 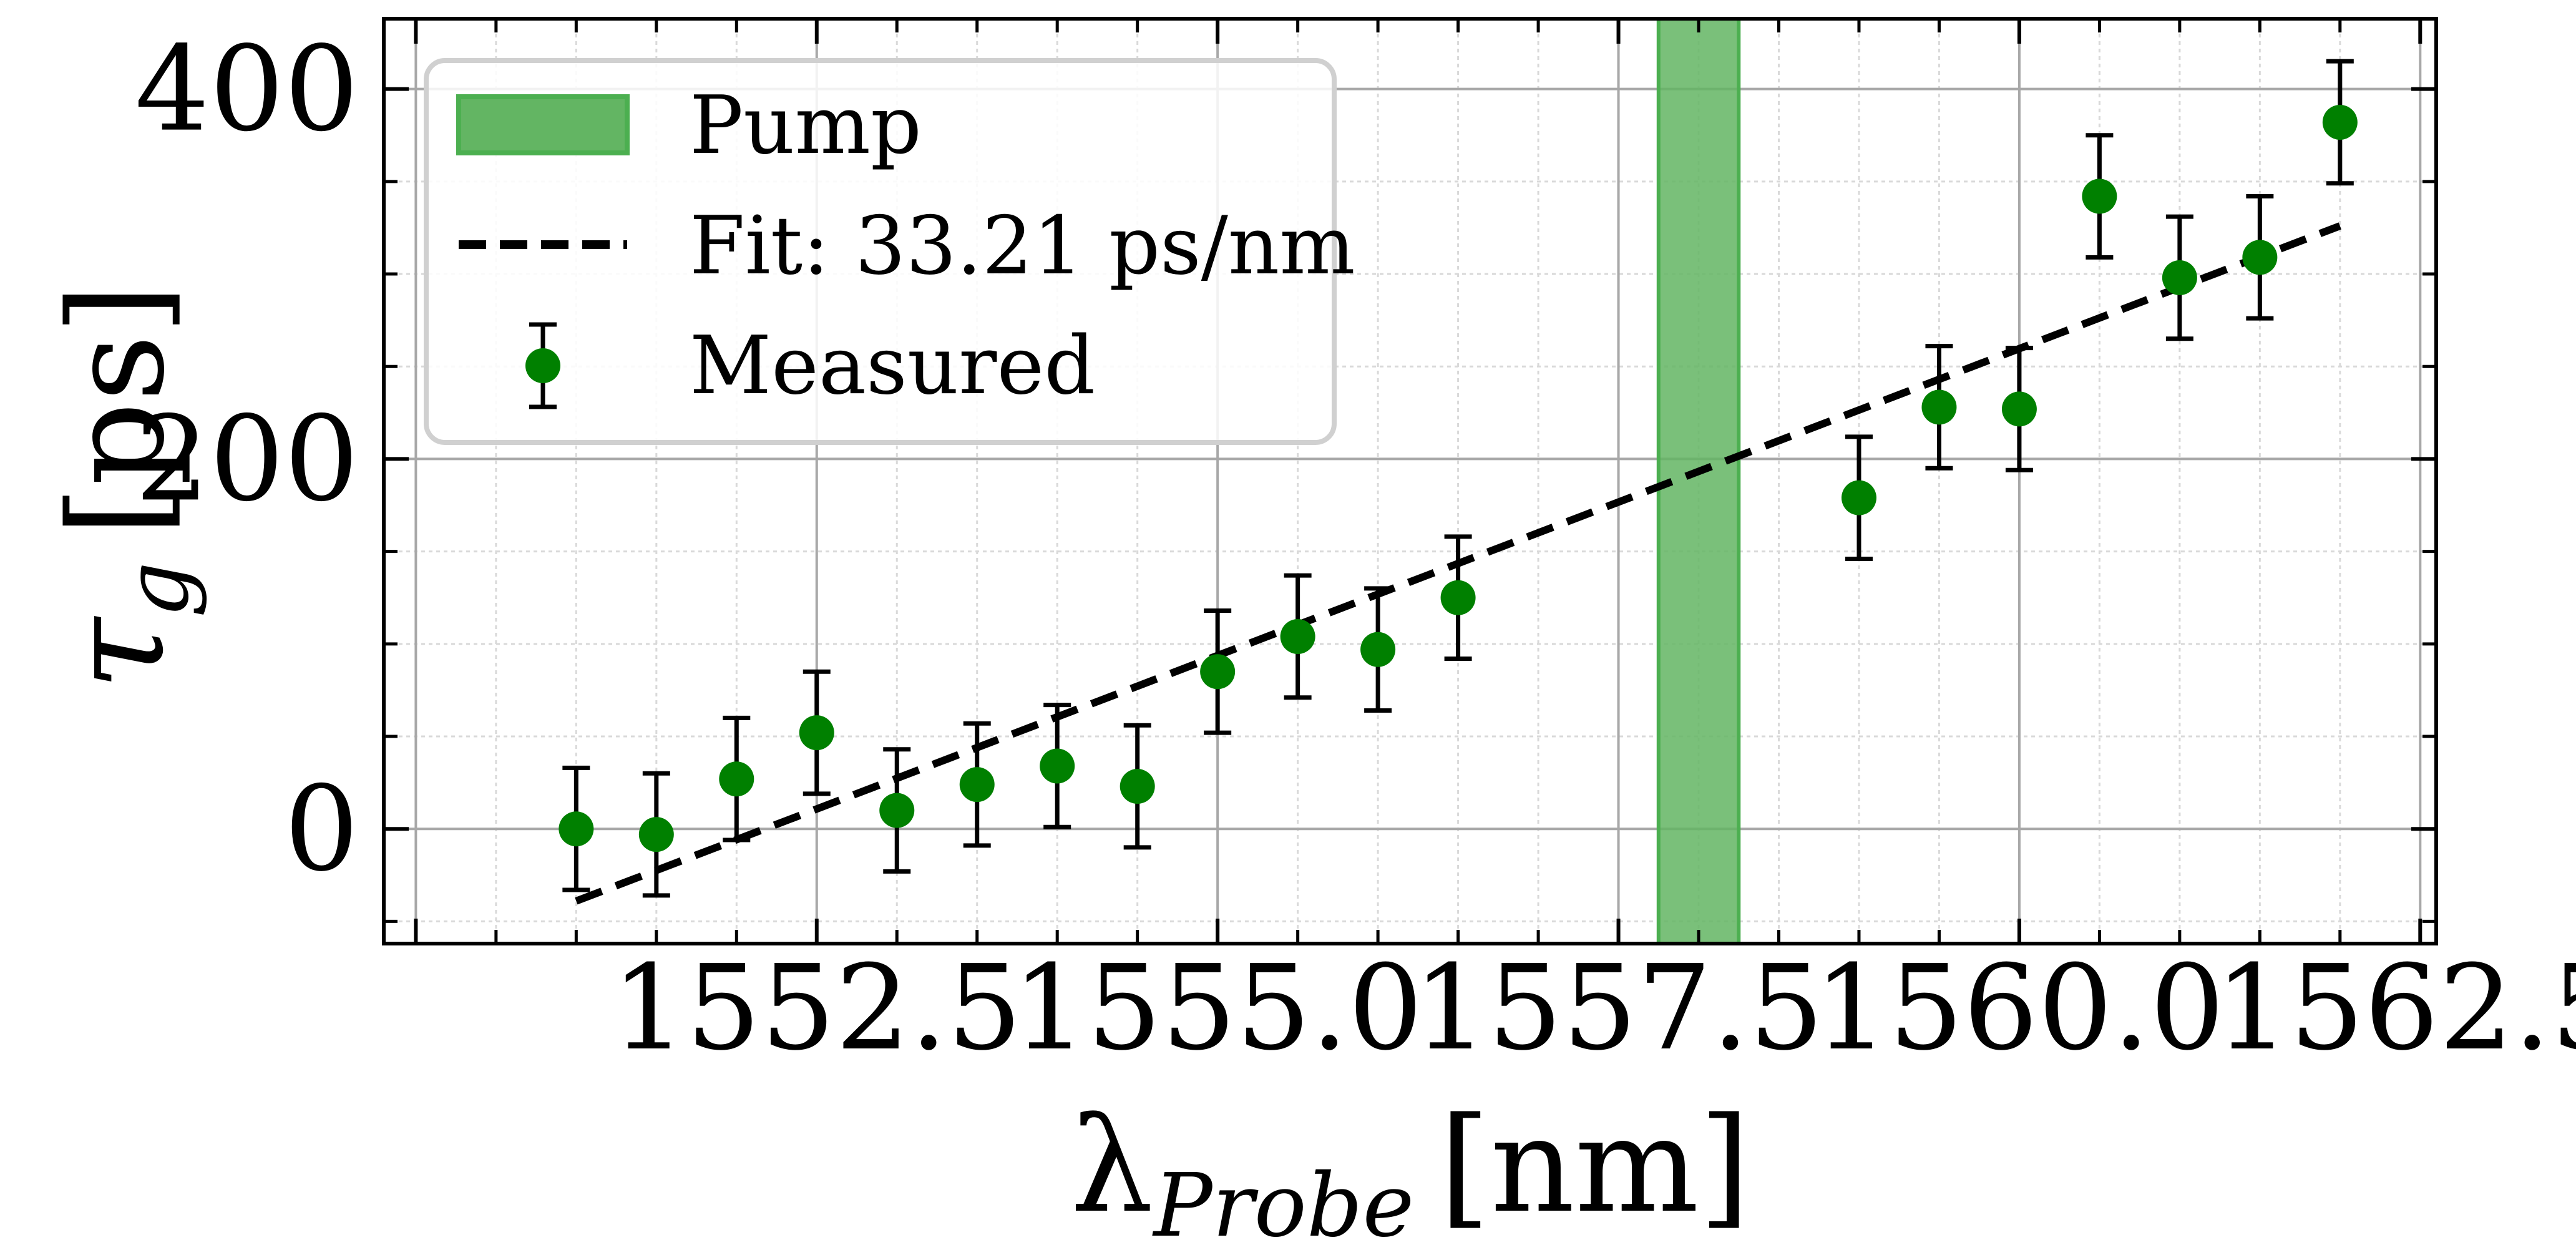 What do you see at coordinates (117, 653) in the screenshot?
I see `y-axis-symbol: τ` at bounding box center [117, 653].